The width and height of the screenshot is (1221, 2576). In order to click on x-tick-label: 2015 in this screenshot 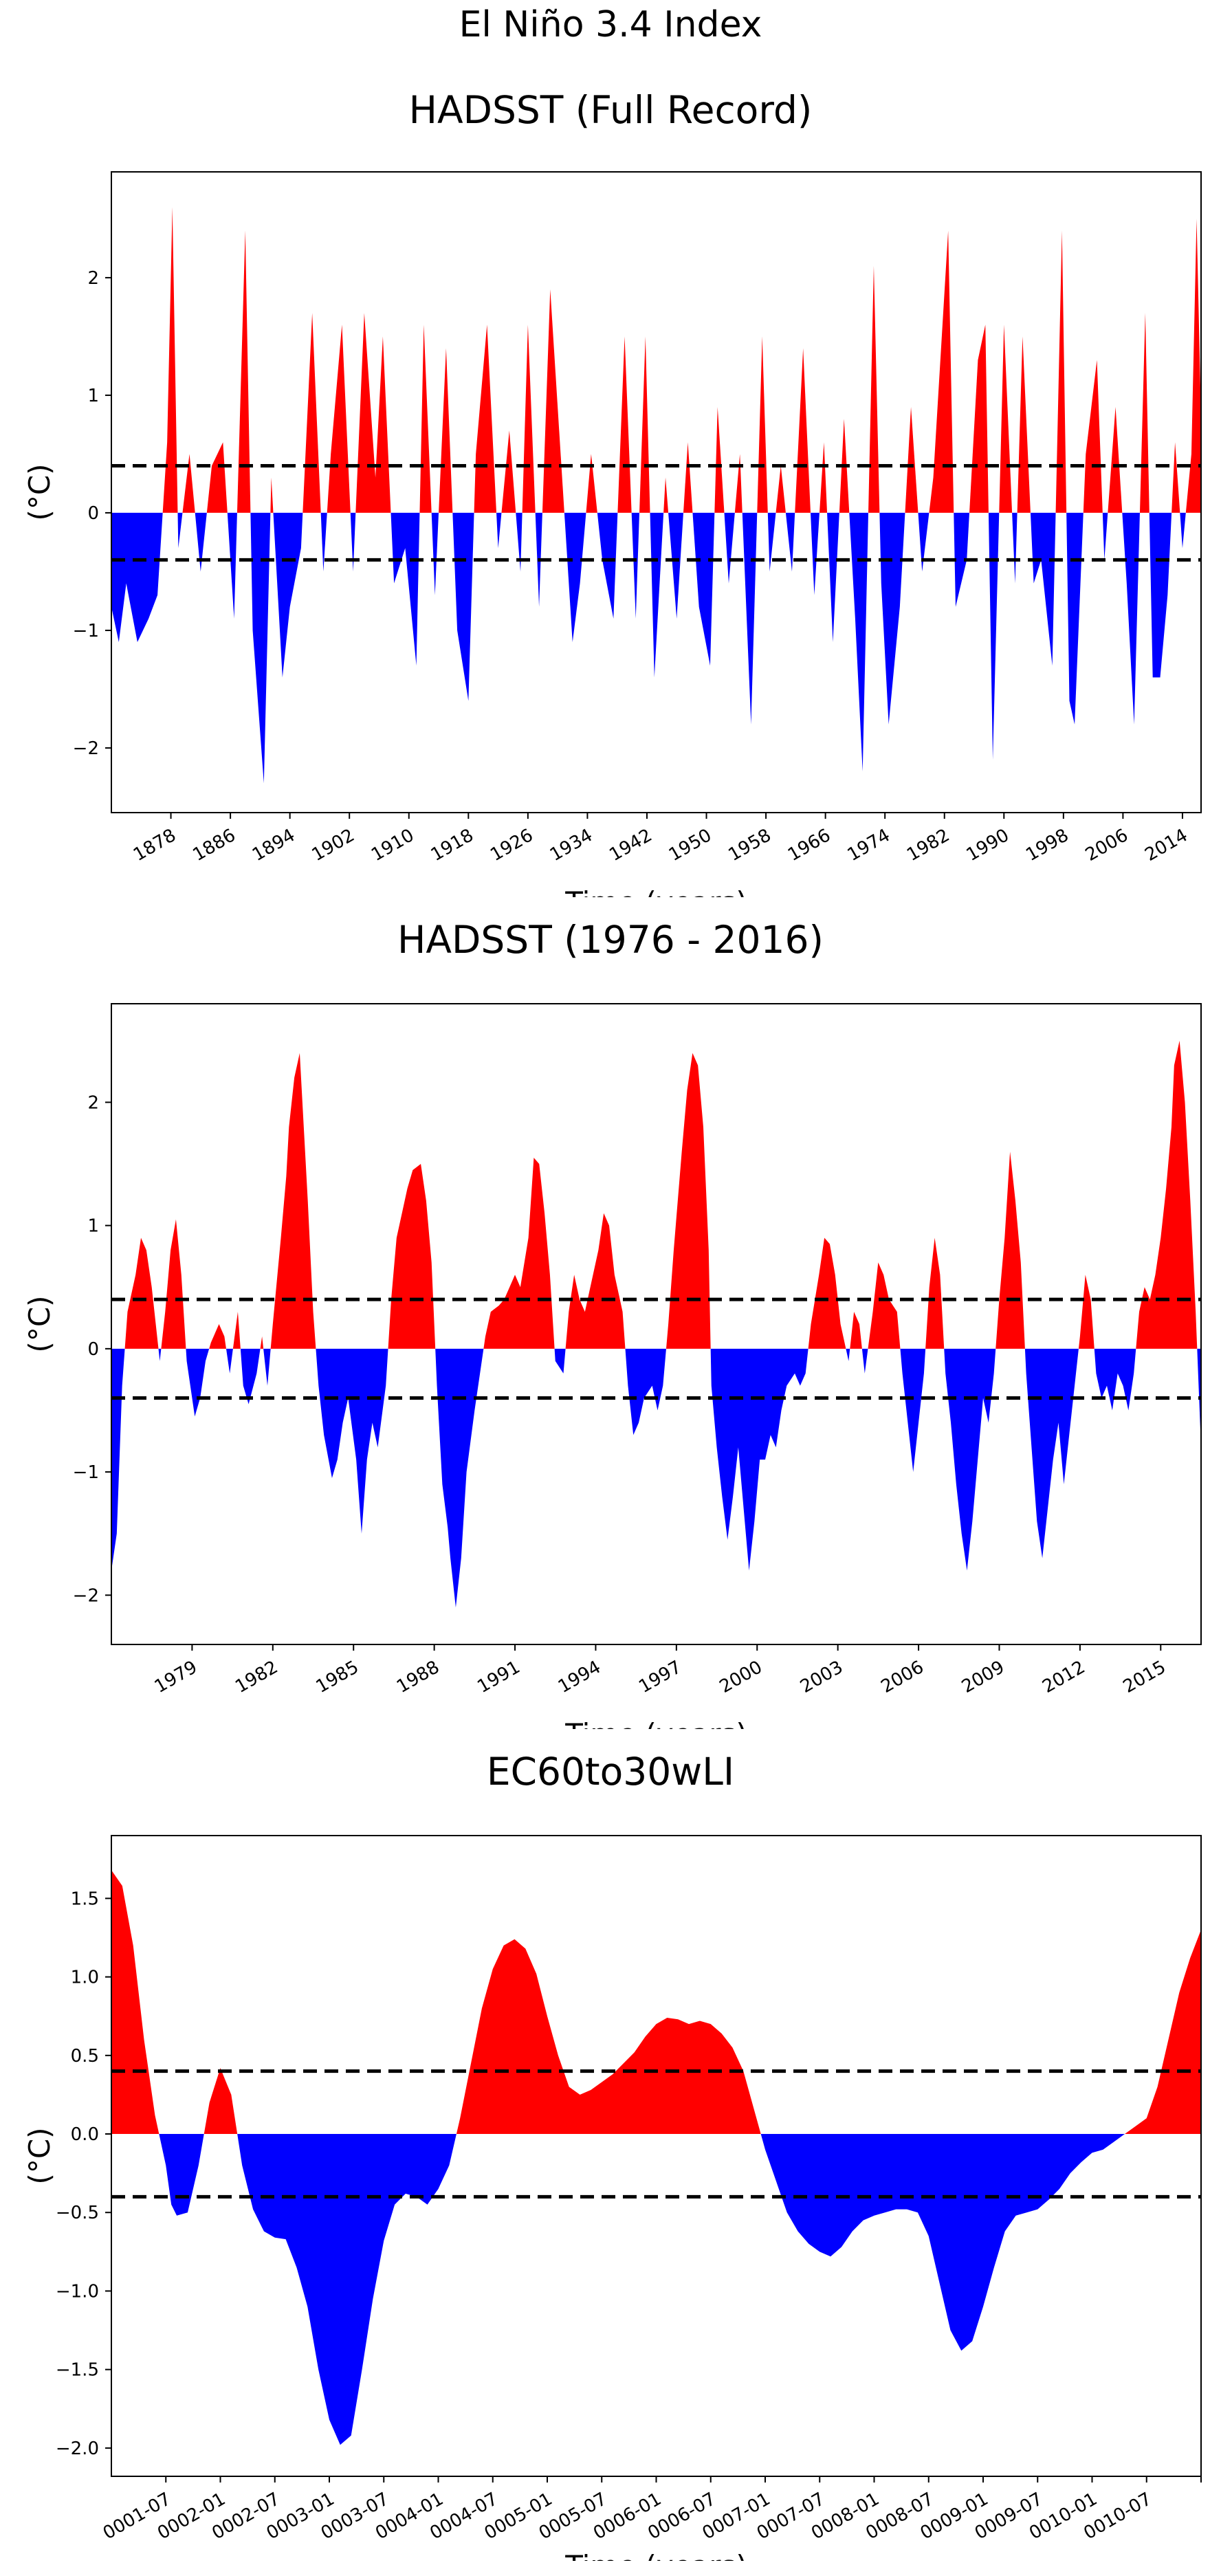, I will do `click(1144, 1677)`.